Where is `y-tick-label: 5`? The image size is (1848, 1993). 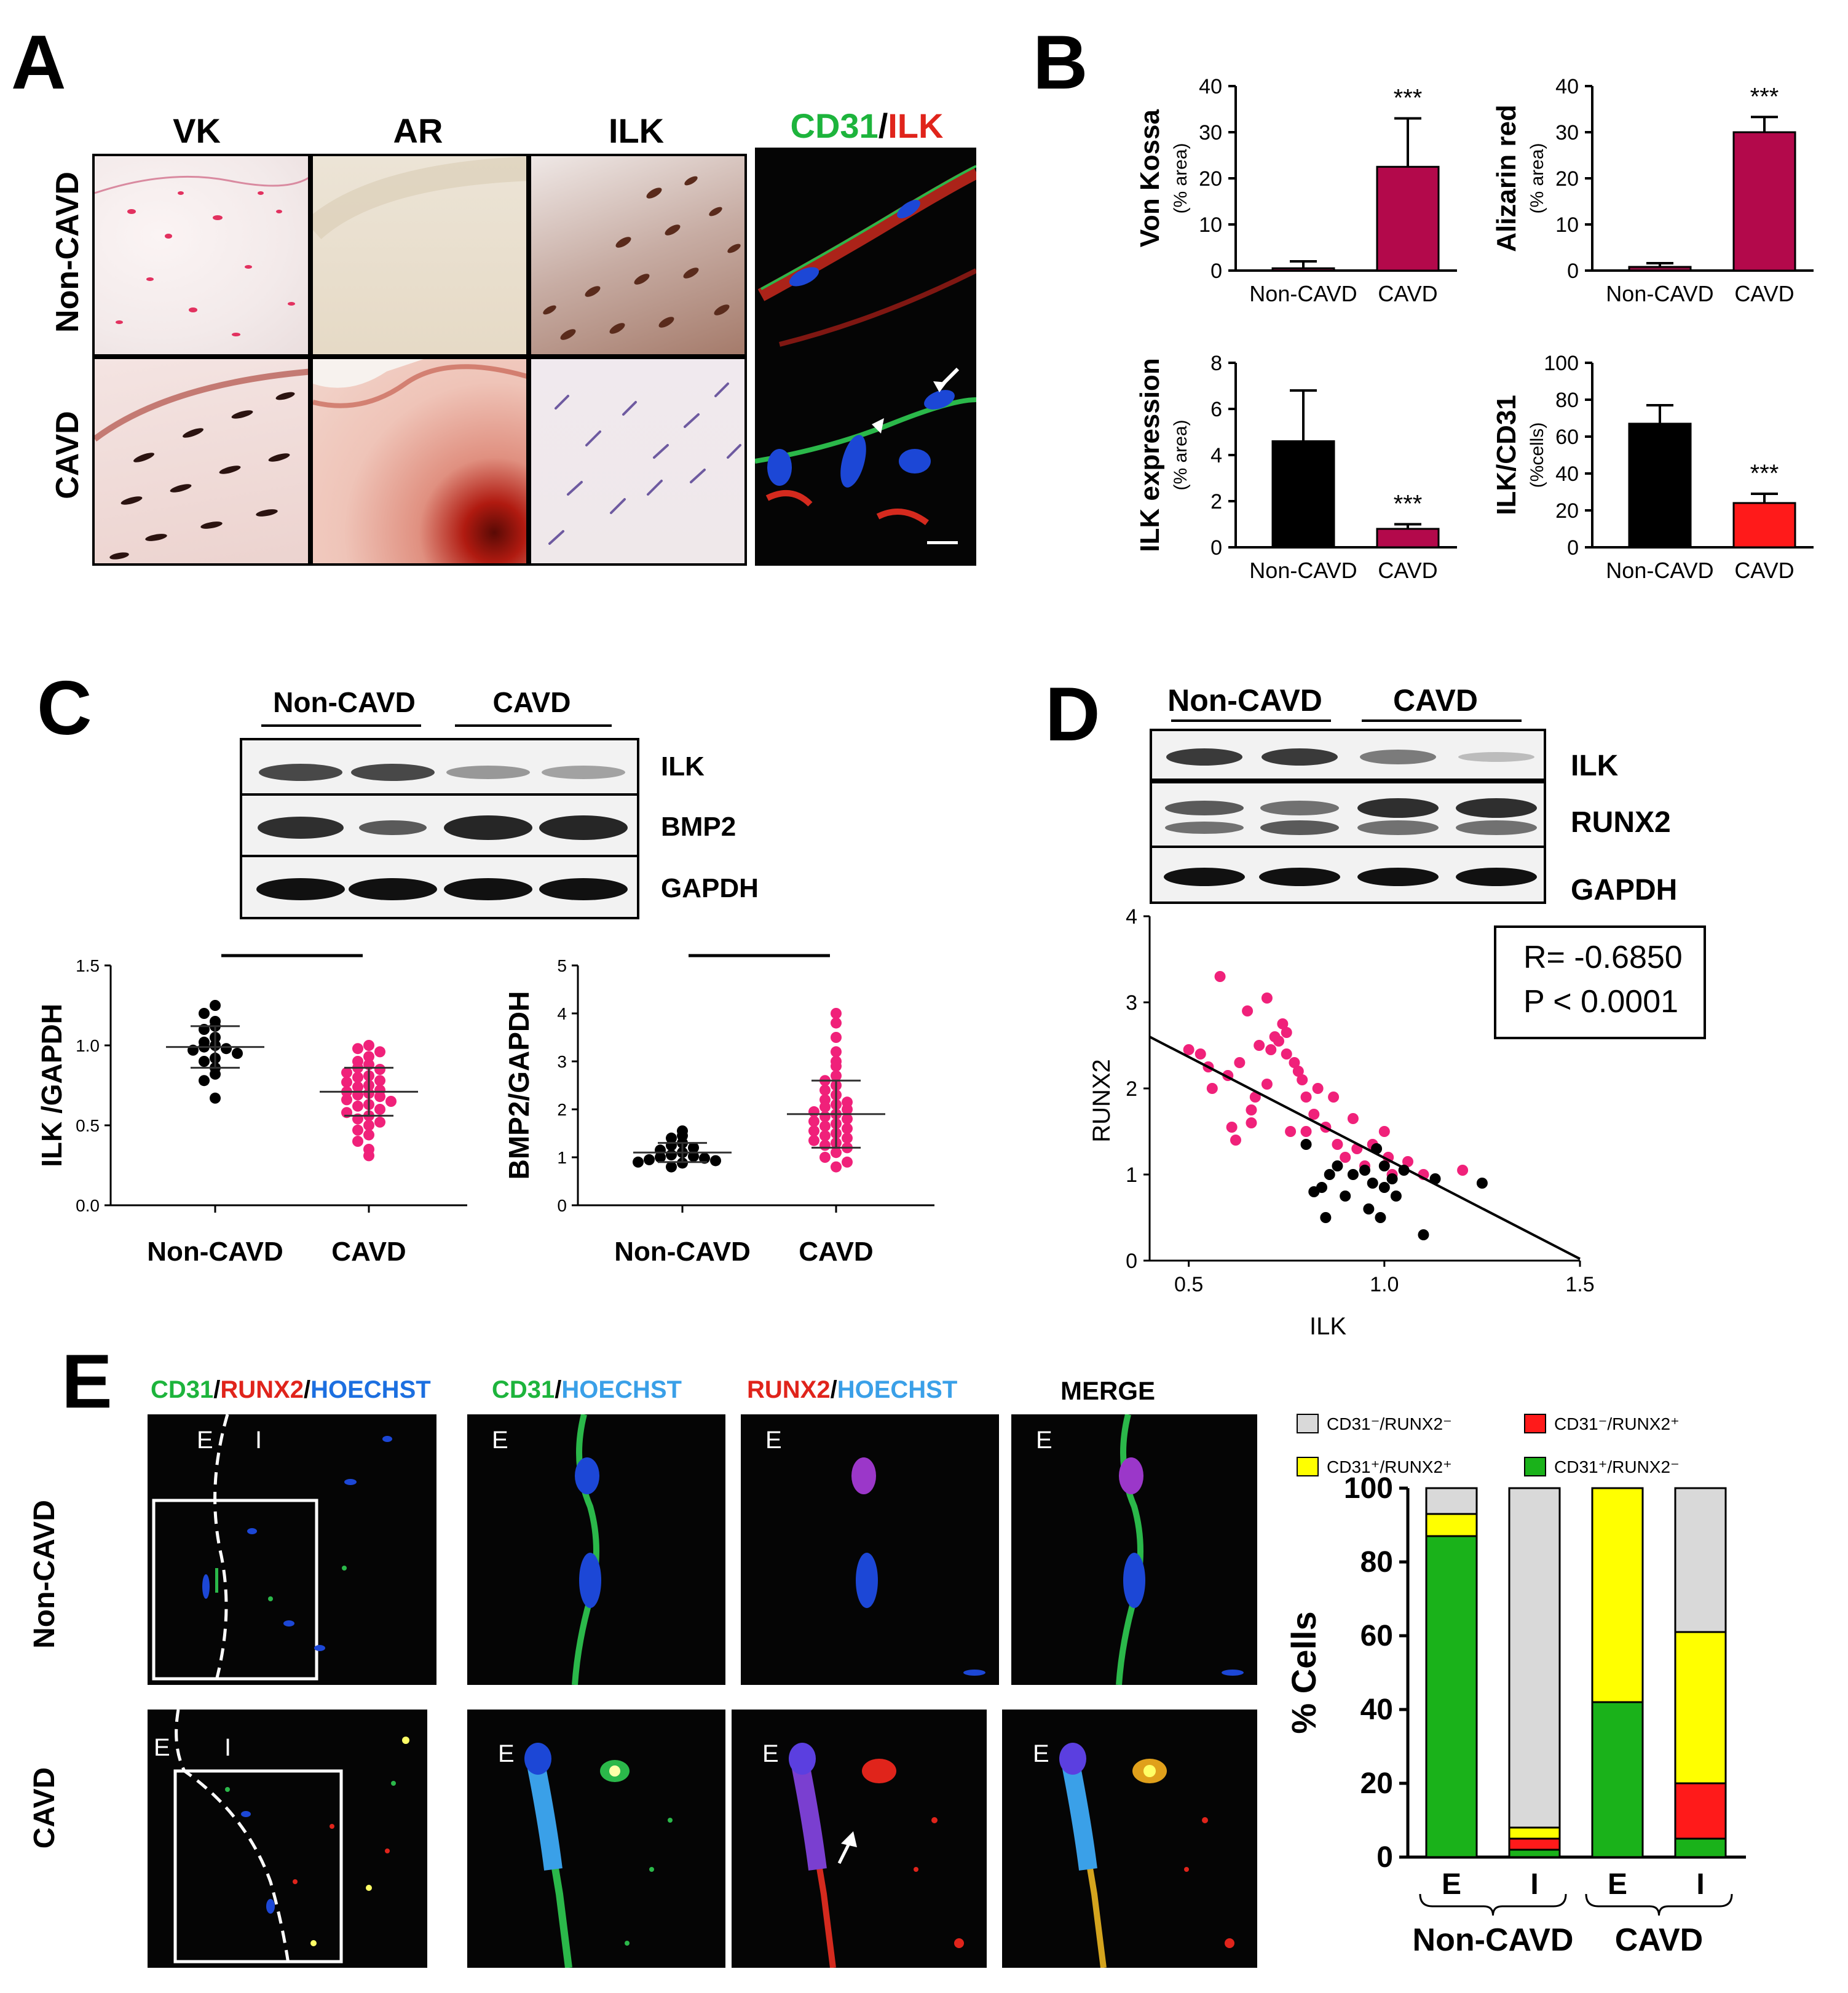 y-tick-label: 5 is located at coordinates (562, 965).